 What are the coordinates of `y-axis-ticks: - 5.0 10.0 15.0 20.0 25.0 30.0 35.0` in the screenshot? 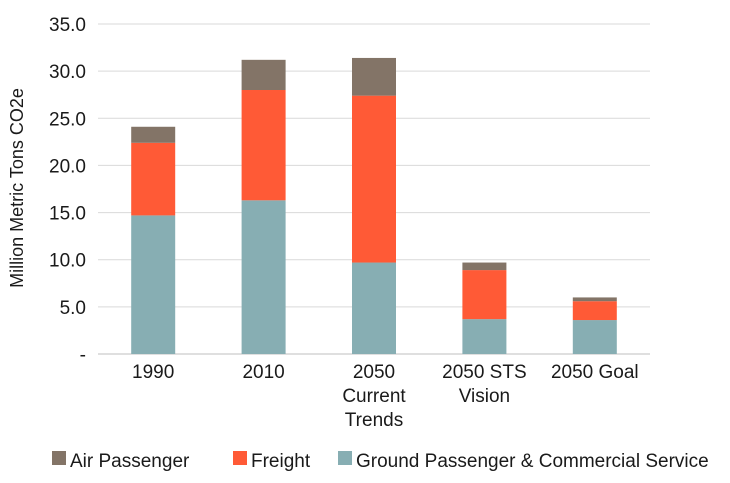 It's located at (67, 190).